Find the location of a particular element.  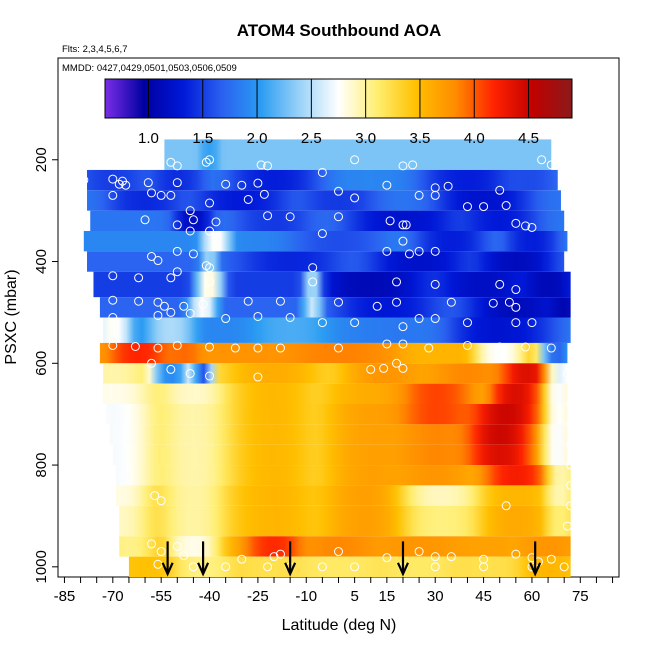

x-tick-label: 75 is located at coordinates (580, 596).